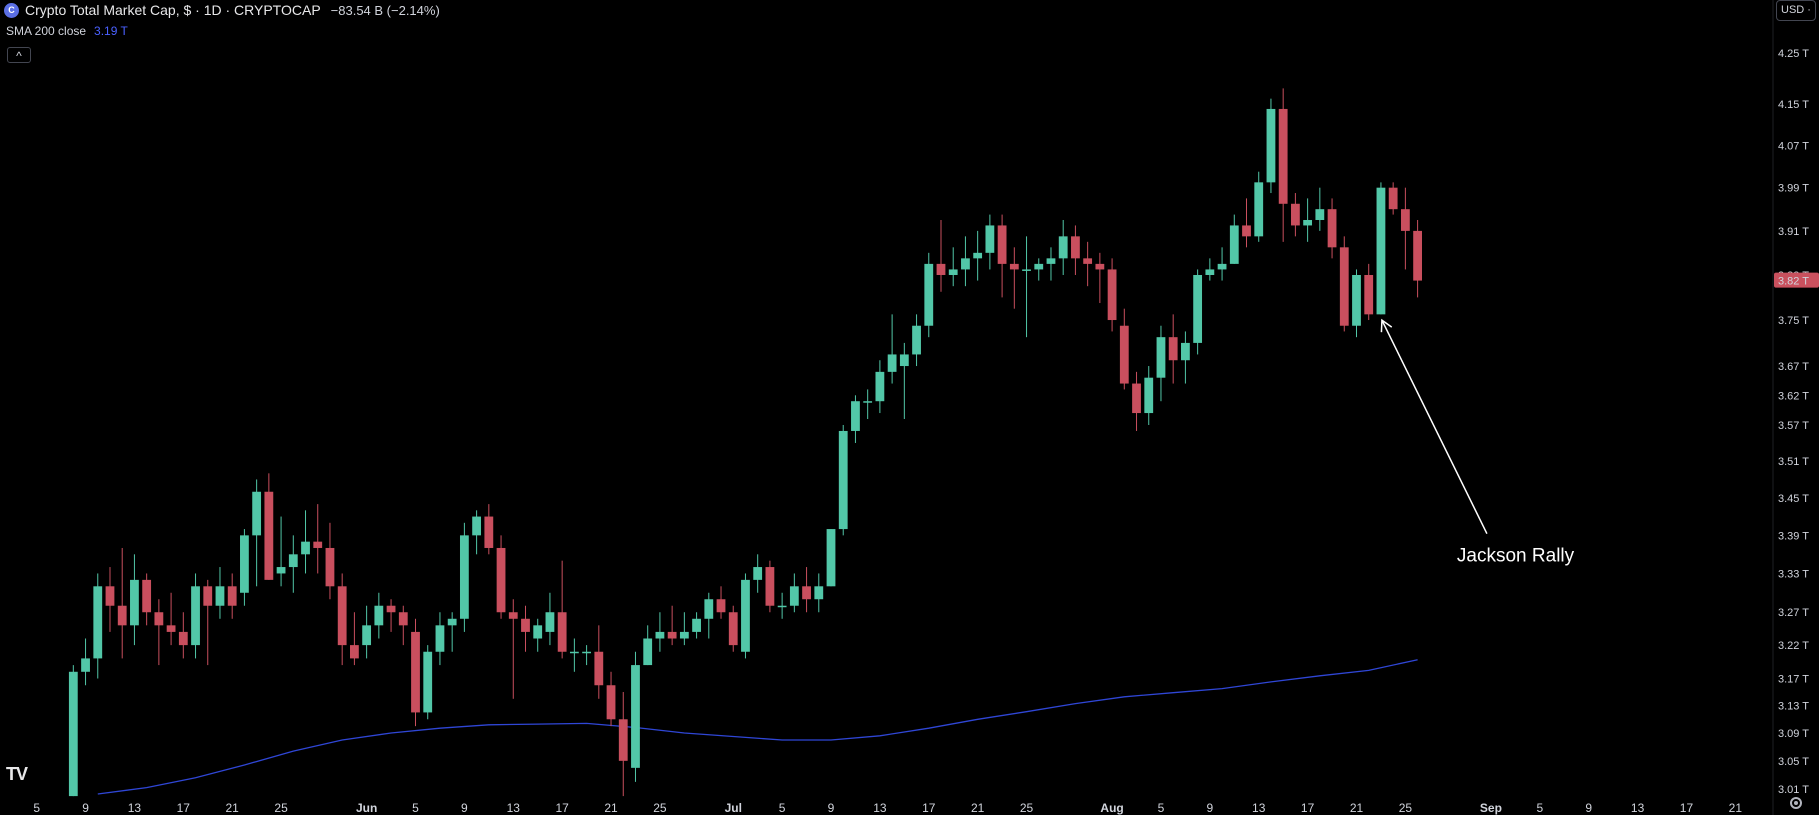 Image resolution: width=1819 pixels, height=815 pixels. What do you see at coordinates (19, 55) in the screenshot?
I see `collapse-legend-button: ^` at bounding box center [19, 55].